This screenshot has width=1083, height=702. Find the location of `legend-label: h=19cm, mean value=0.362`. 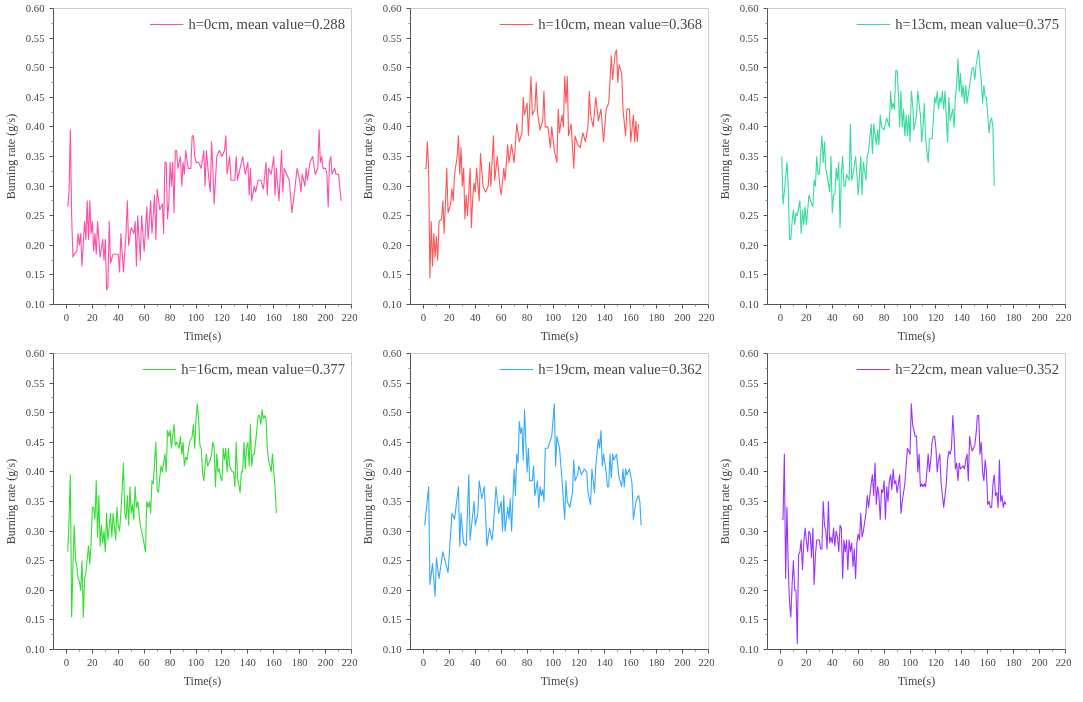

legend-label: h=19cm, mean value=0.362 is located at coordinates (620, 369).